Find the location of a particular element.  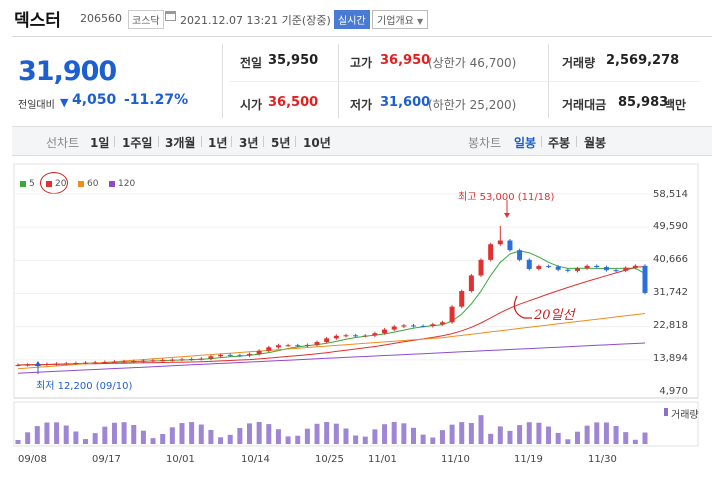

y-tick: 31,742 is located at coordinates (670, 292).